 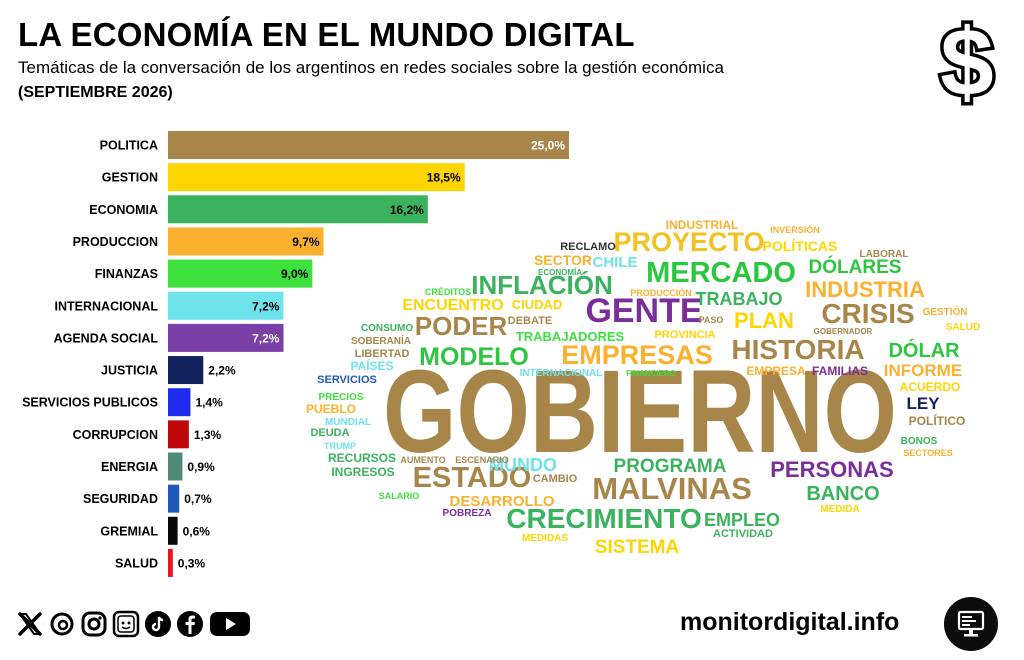 I want to click on word-cloud-word: INDUSTRIAL, so click(x=702, y=225).